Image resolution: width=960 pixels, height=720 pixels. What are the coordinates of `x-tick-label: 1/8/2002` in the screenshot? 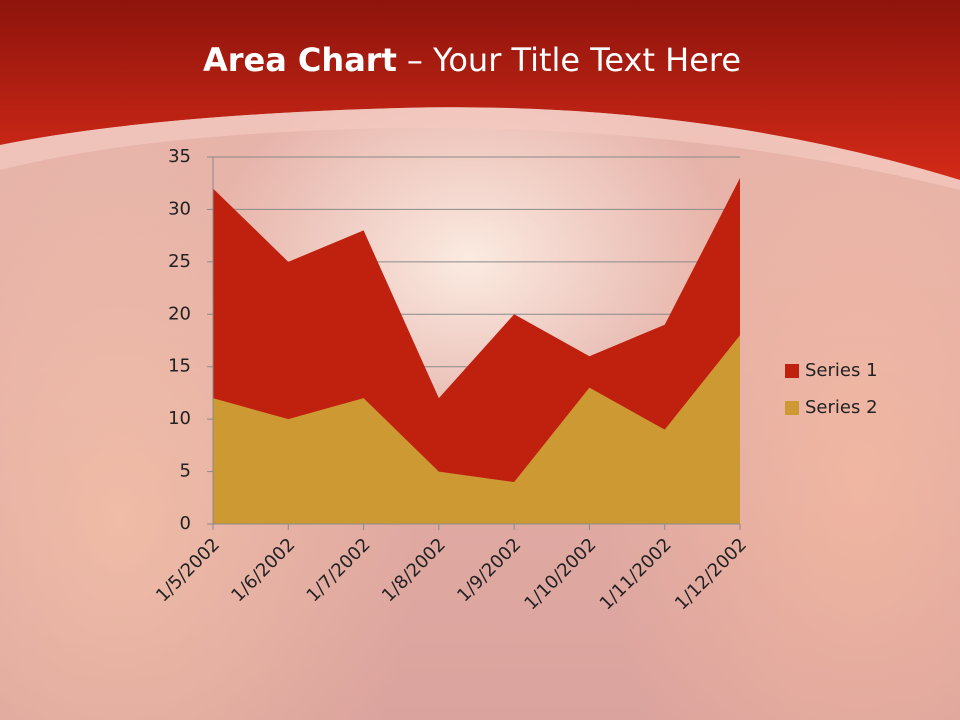 It's located at (414, 570).